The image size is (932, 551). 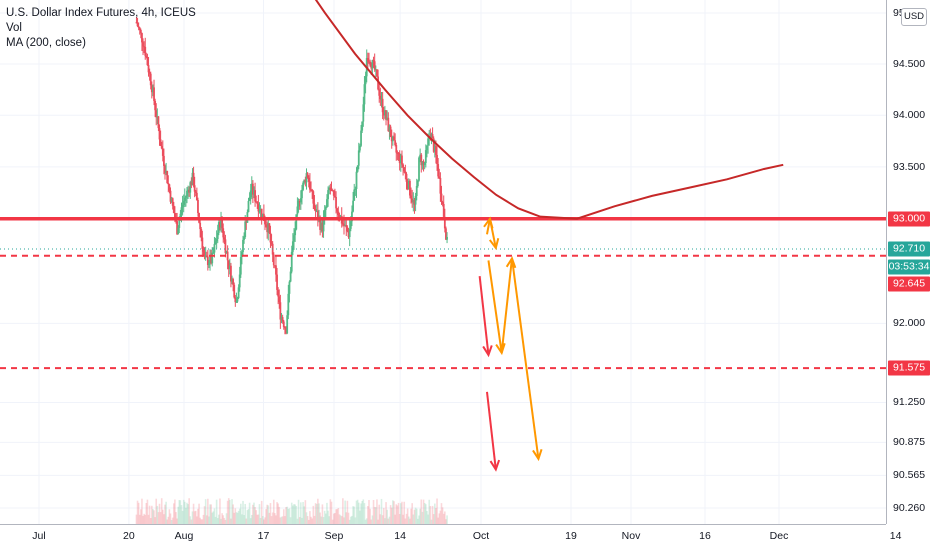 What do you see at coordinates (909, 508) in the screenshot?
I see `price-tick-label: 90.260` at bounding box center [909, 508].